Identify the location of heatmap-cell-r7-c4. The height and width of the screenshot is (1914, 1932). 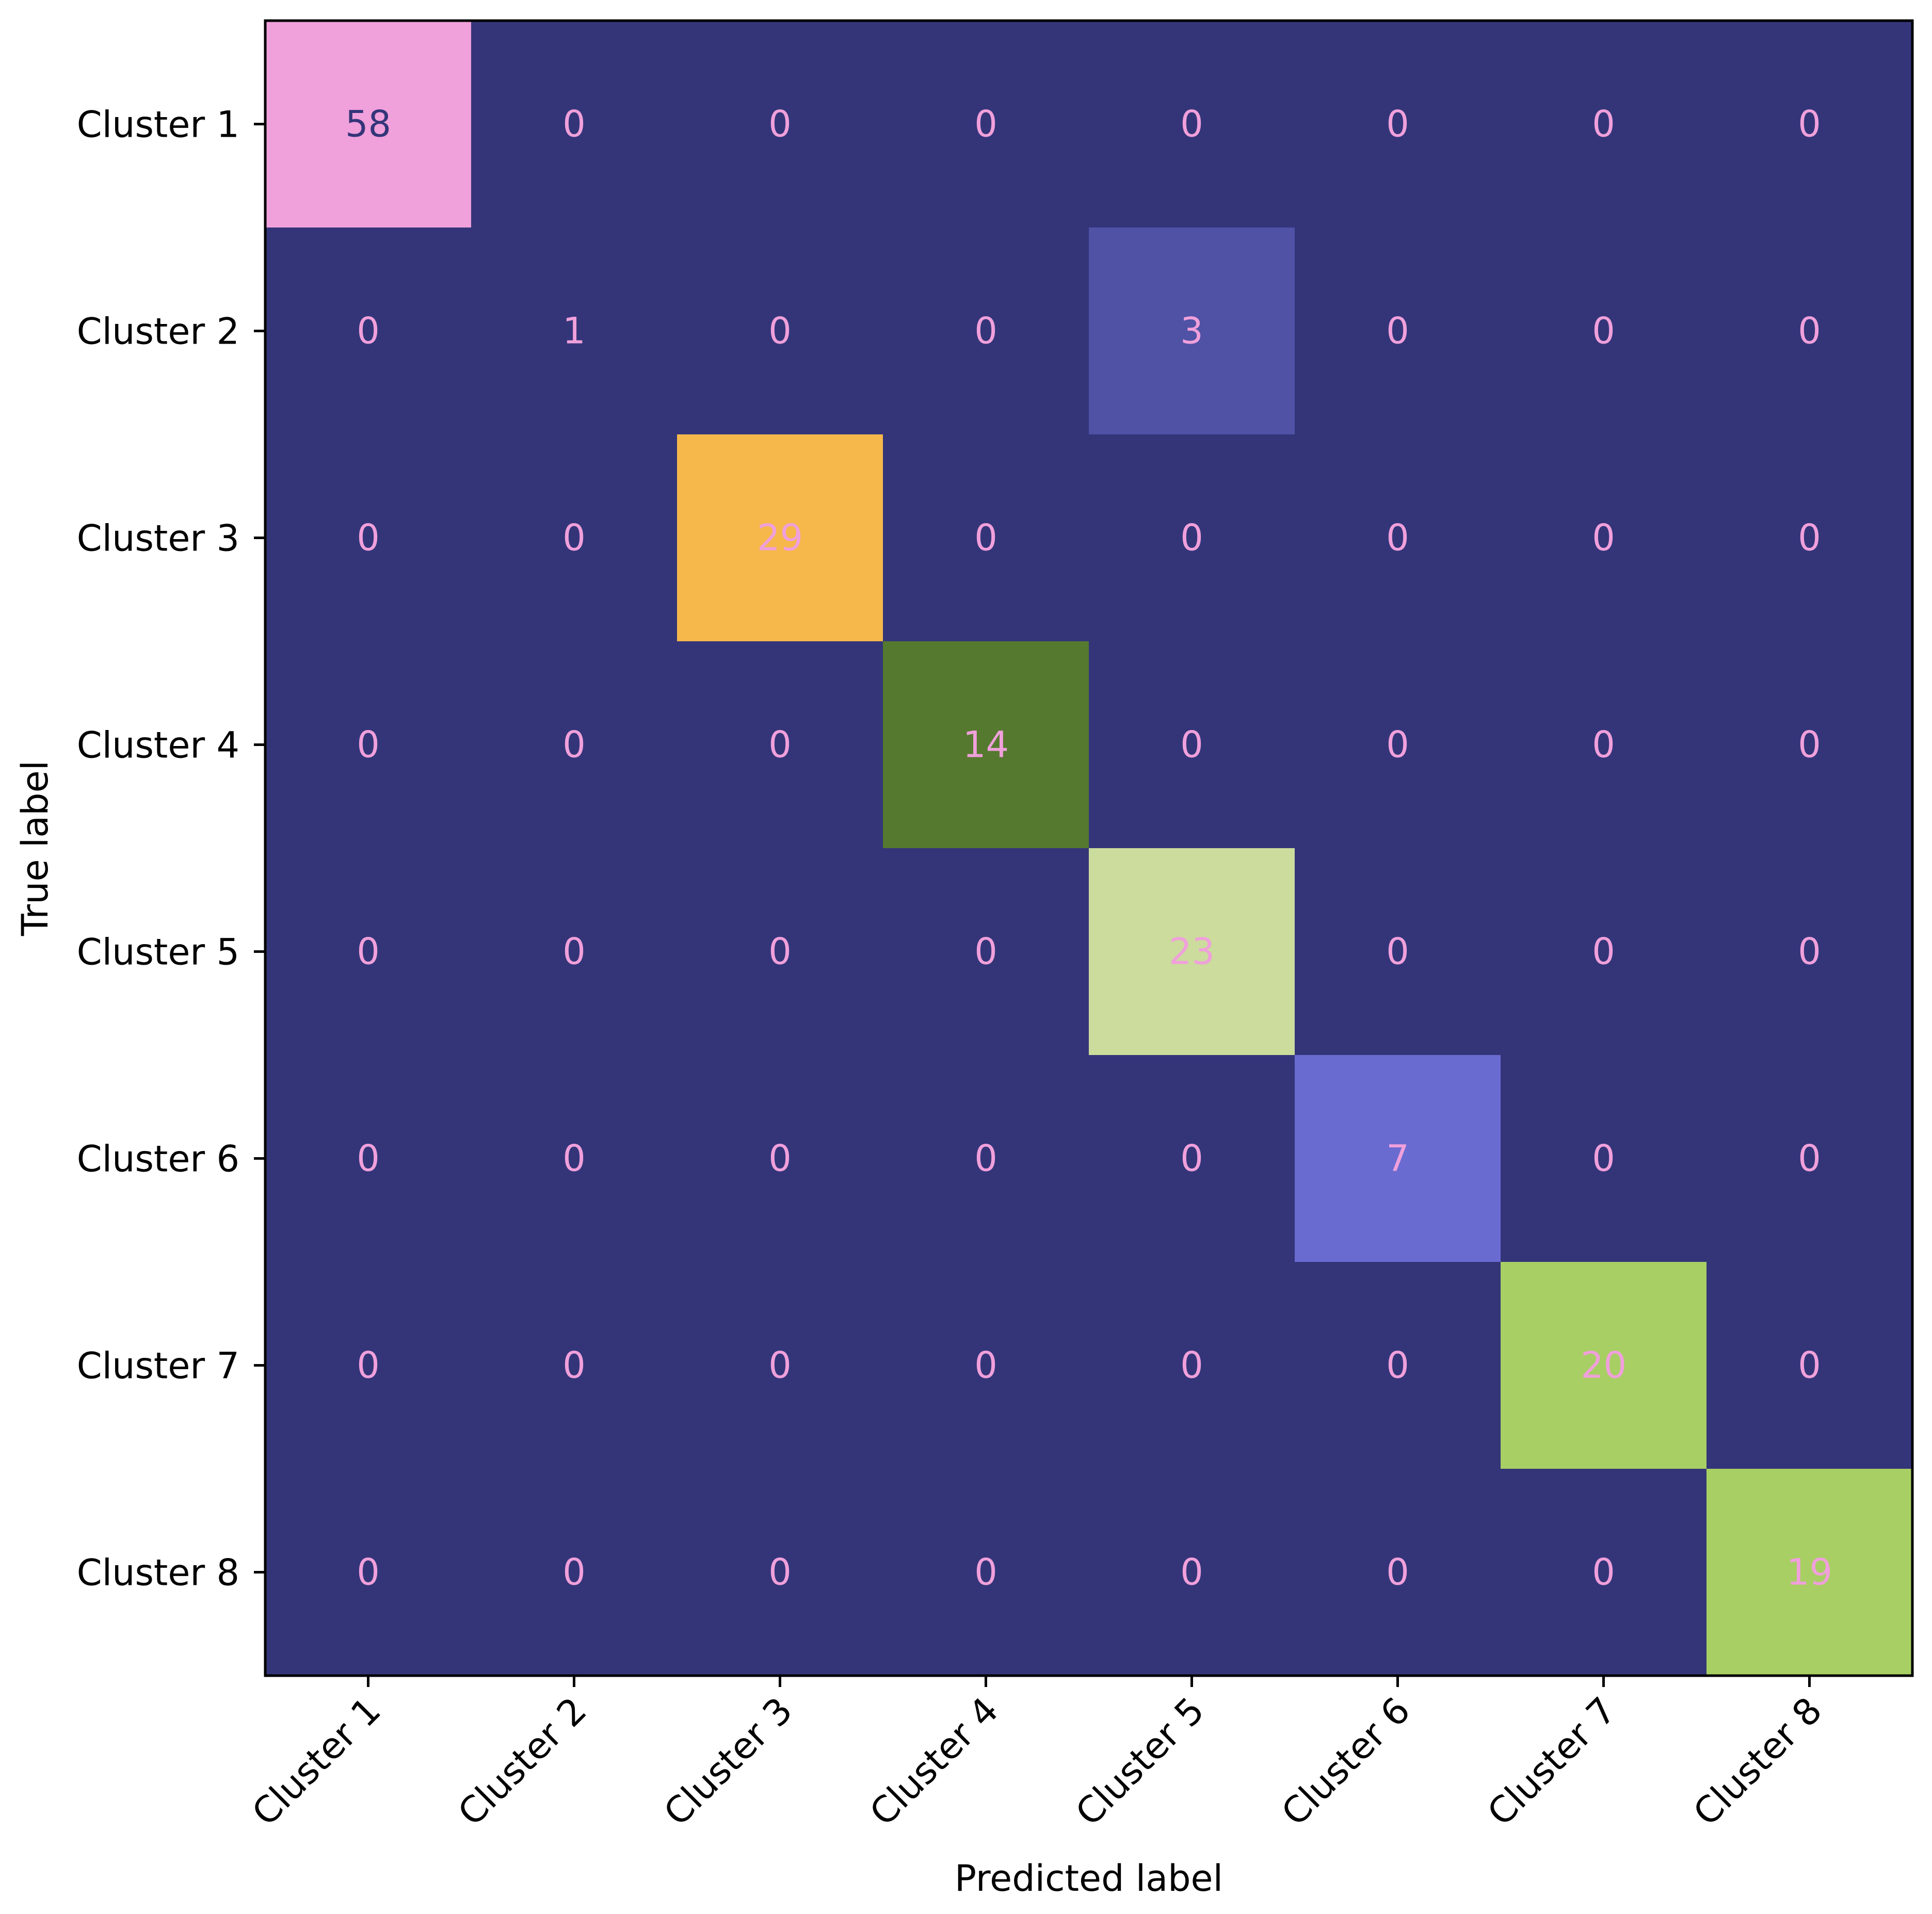
(986, 1366).